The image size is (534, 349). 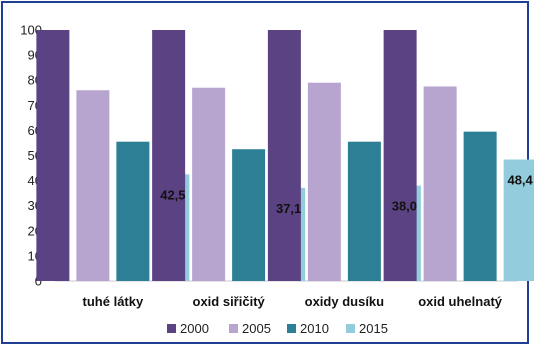 What do you see at coordinates (194, 328) in the screenshot?
I see `legend-label: 2000` at bounding box center [194, 328].